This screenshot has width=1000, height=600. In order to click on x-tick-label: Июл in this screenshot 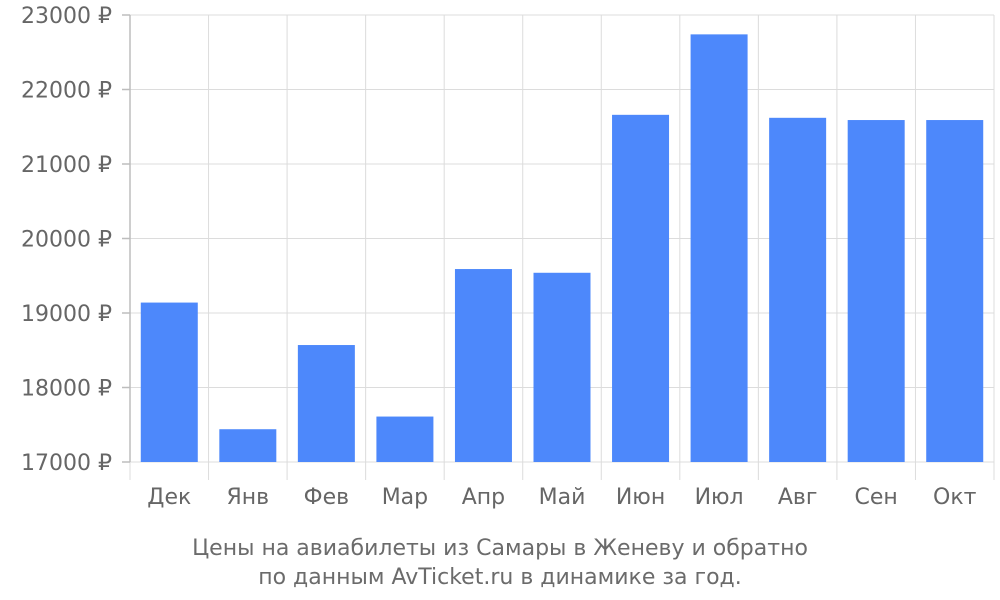, I will do `click(719, 497)`.